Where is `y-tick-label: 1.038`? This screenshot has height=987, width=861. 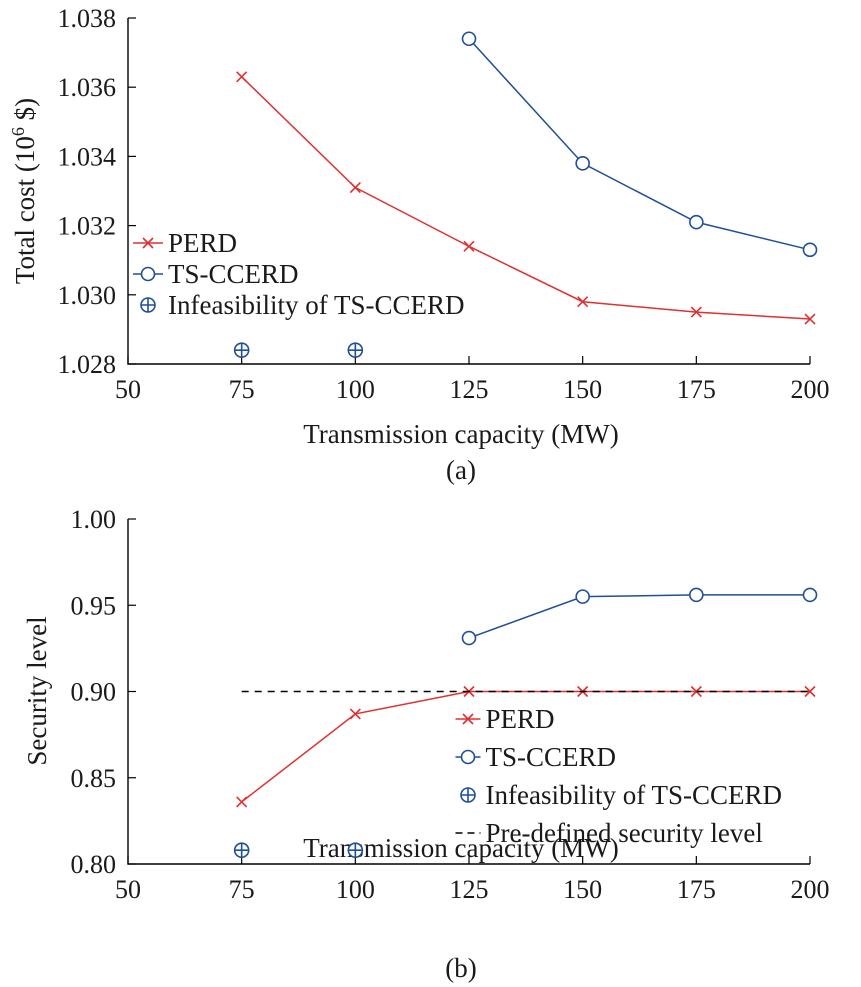
y-tick-label: 1.038 is located at coordinates (87, 18).